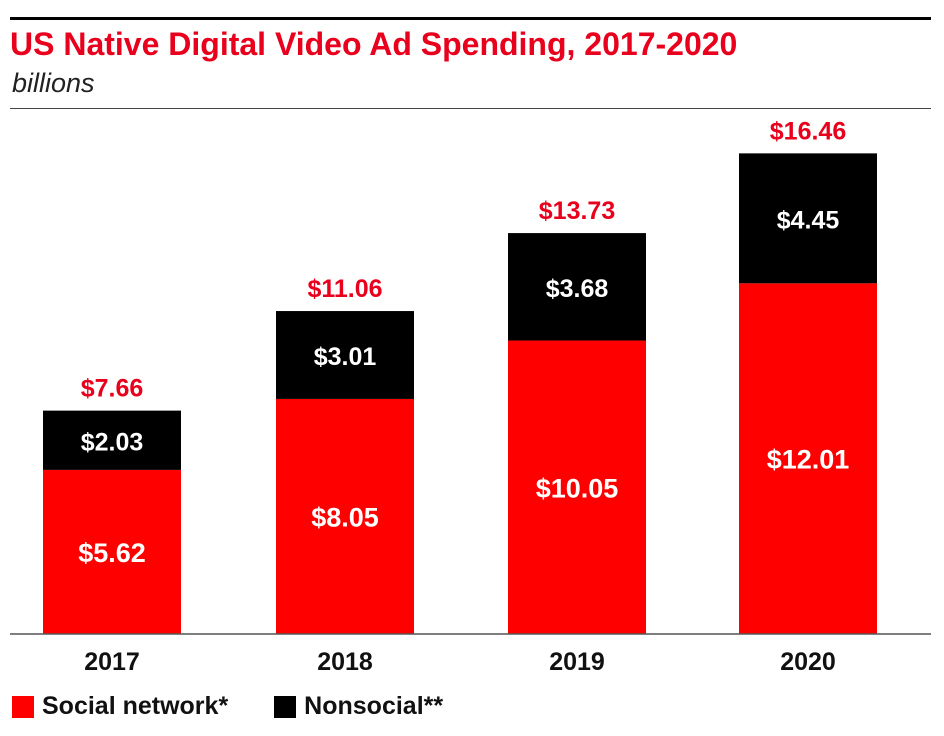  I want to click on legend-item-social: Social network*, so click(120, 706).